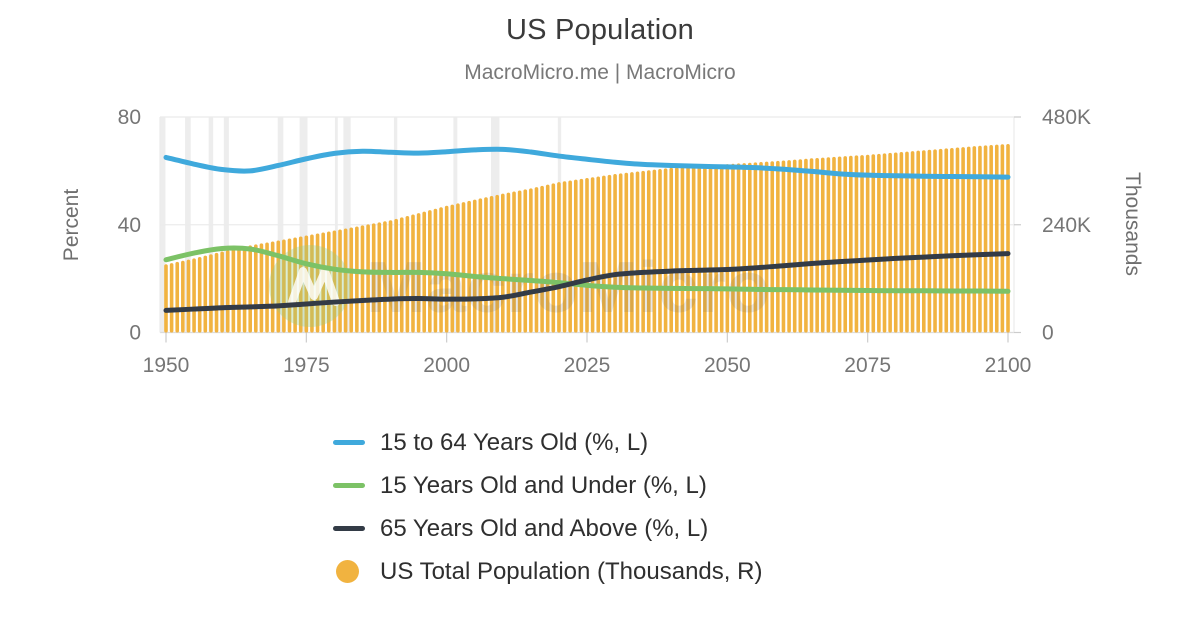 The height and width of the screenshot is (630, 1200). Describe the element at coordinates (1066, 225) in the screenshot. I see `right-tick-label: 240K` at that location.